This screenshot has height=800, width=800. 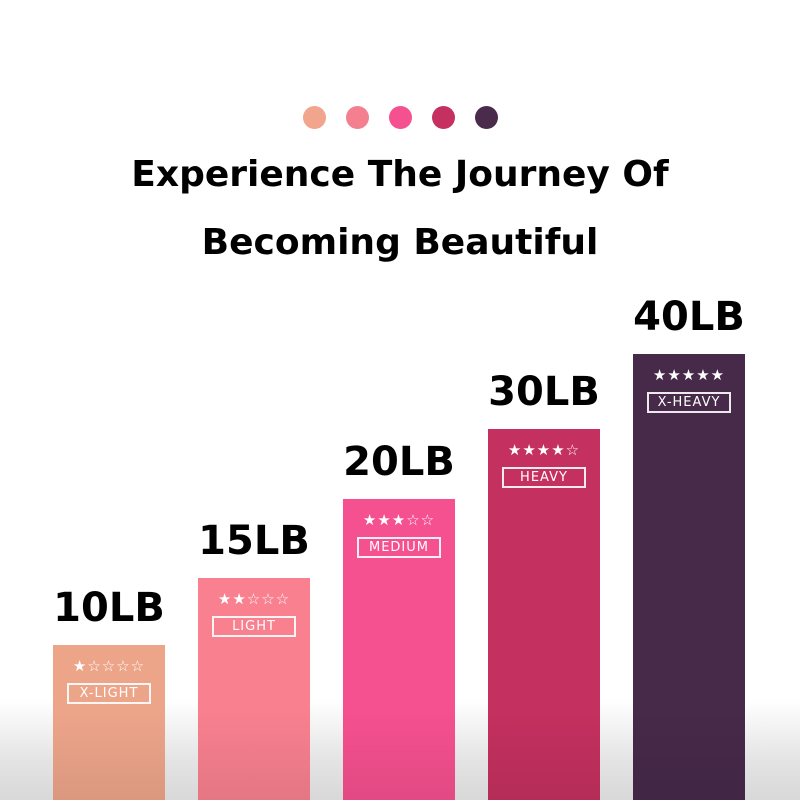 I want to click on level-label: X-LIGHT, so click(x=109, y=693).